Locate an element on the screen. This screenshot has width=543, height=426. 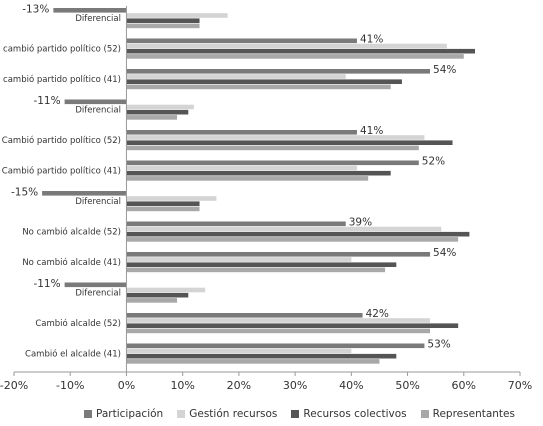
data-label: 52% is located at coordinates (433, 162).